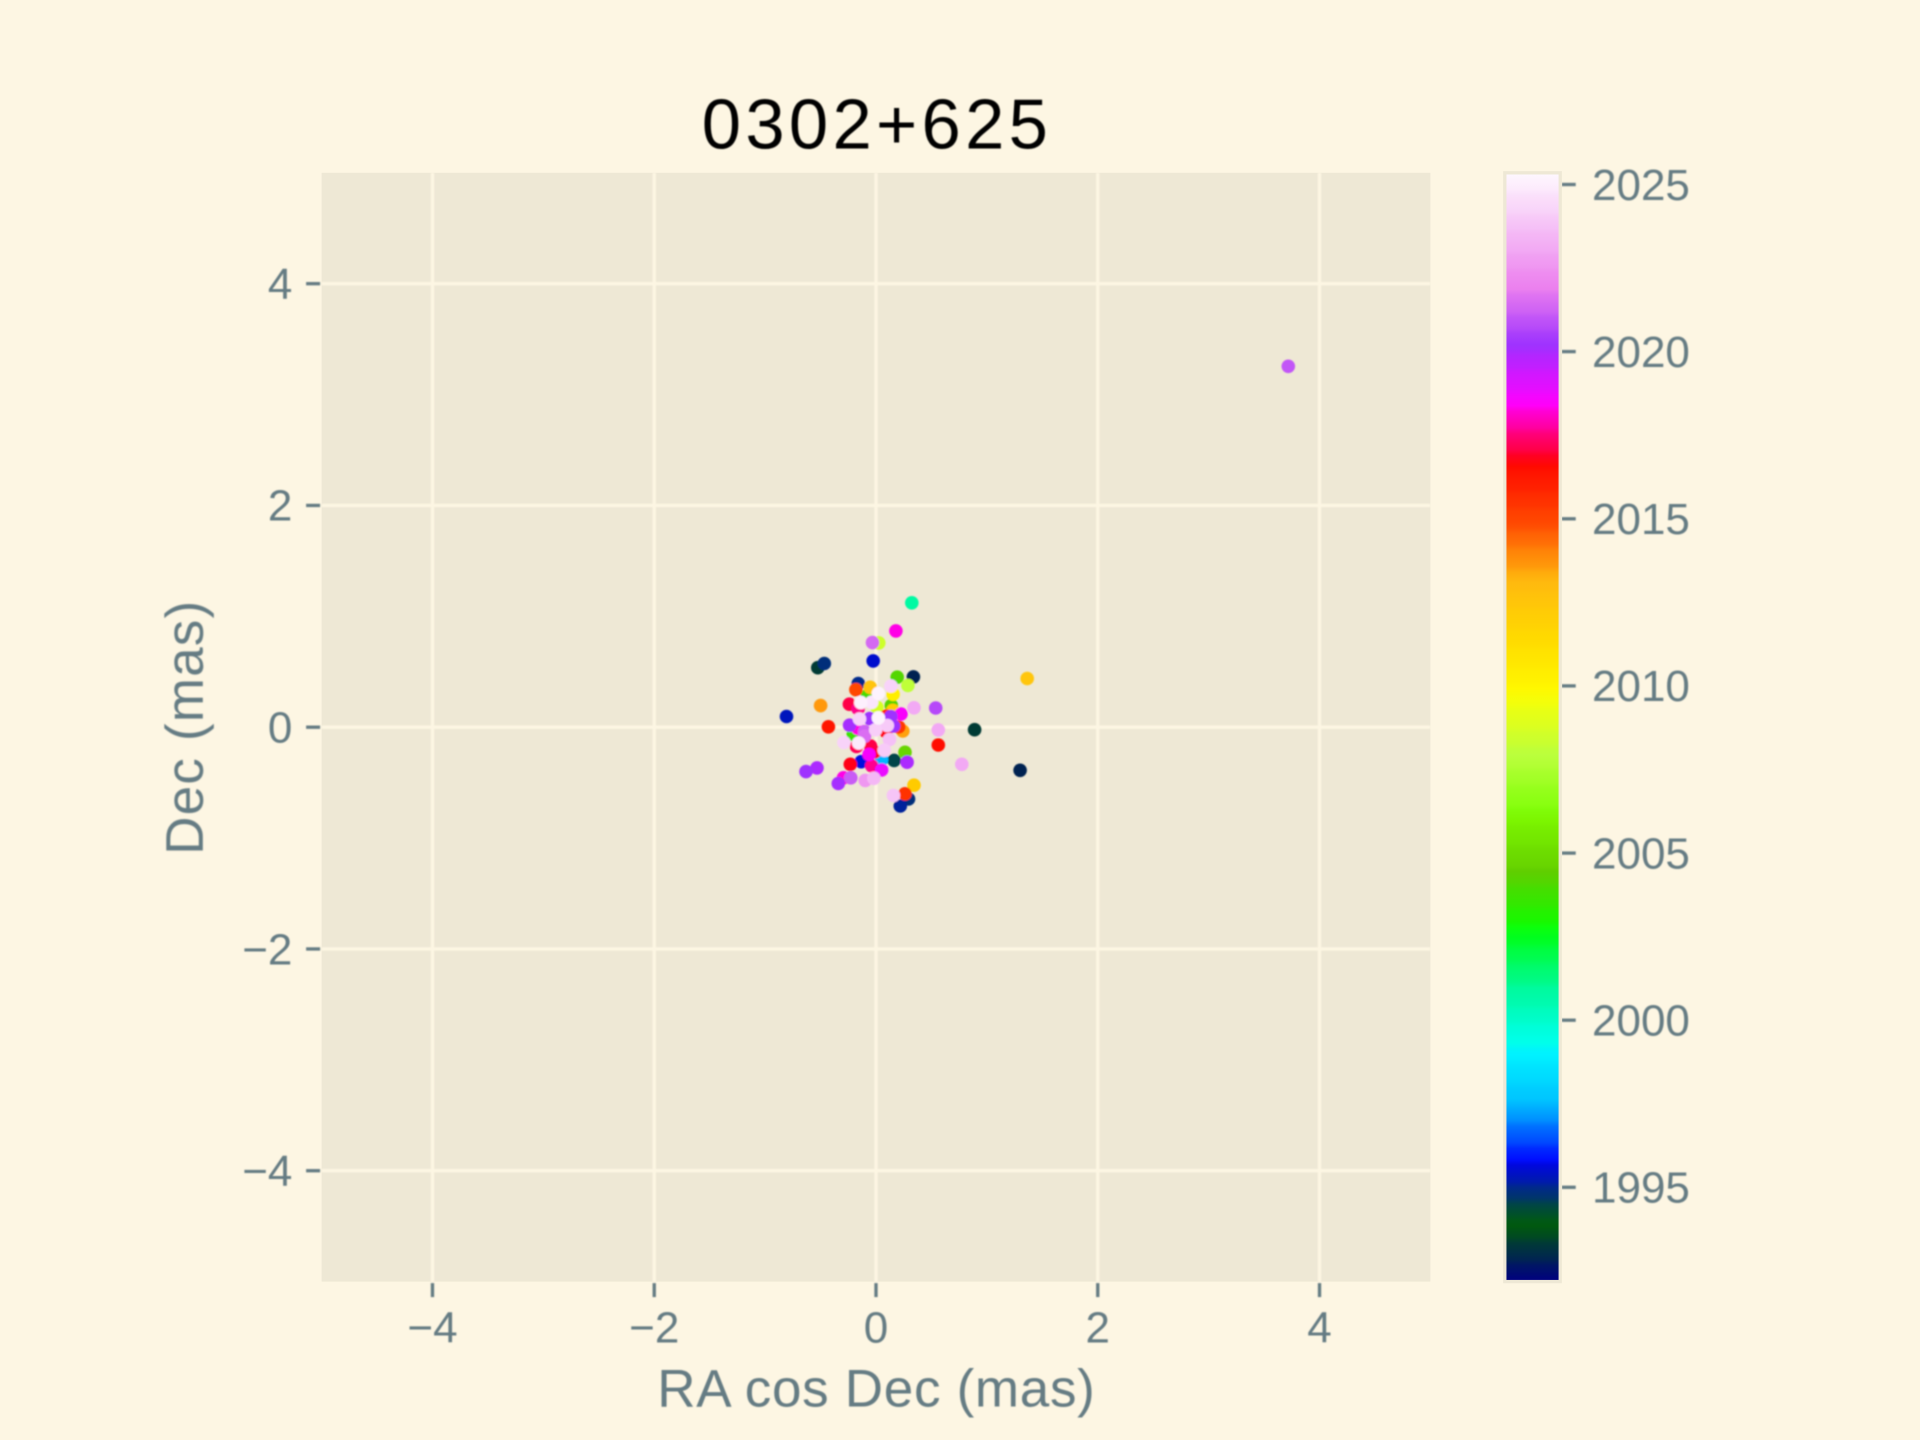  I want to click on svg-text: 2010, so click(1641, 686).